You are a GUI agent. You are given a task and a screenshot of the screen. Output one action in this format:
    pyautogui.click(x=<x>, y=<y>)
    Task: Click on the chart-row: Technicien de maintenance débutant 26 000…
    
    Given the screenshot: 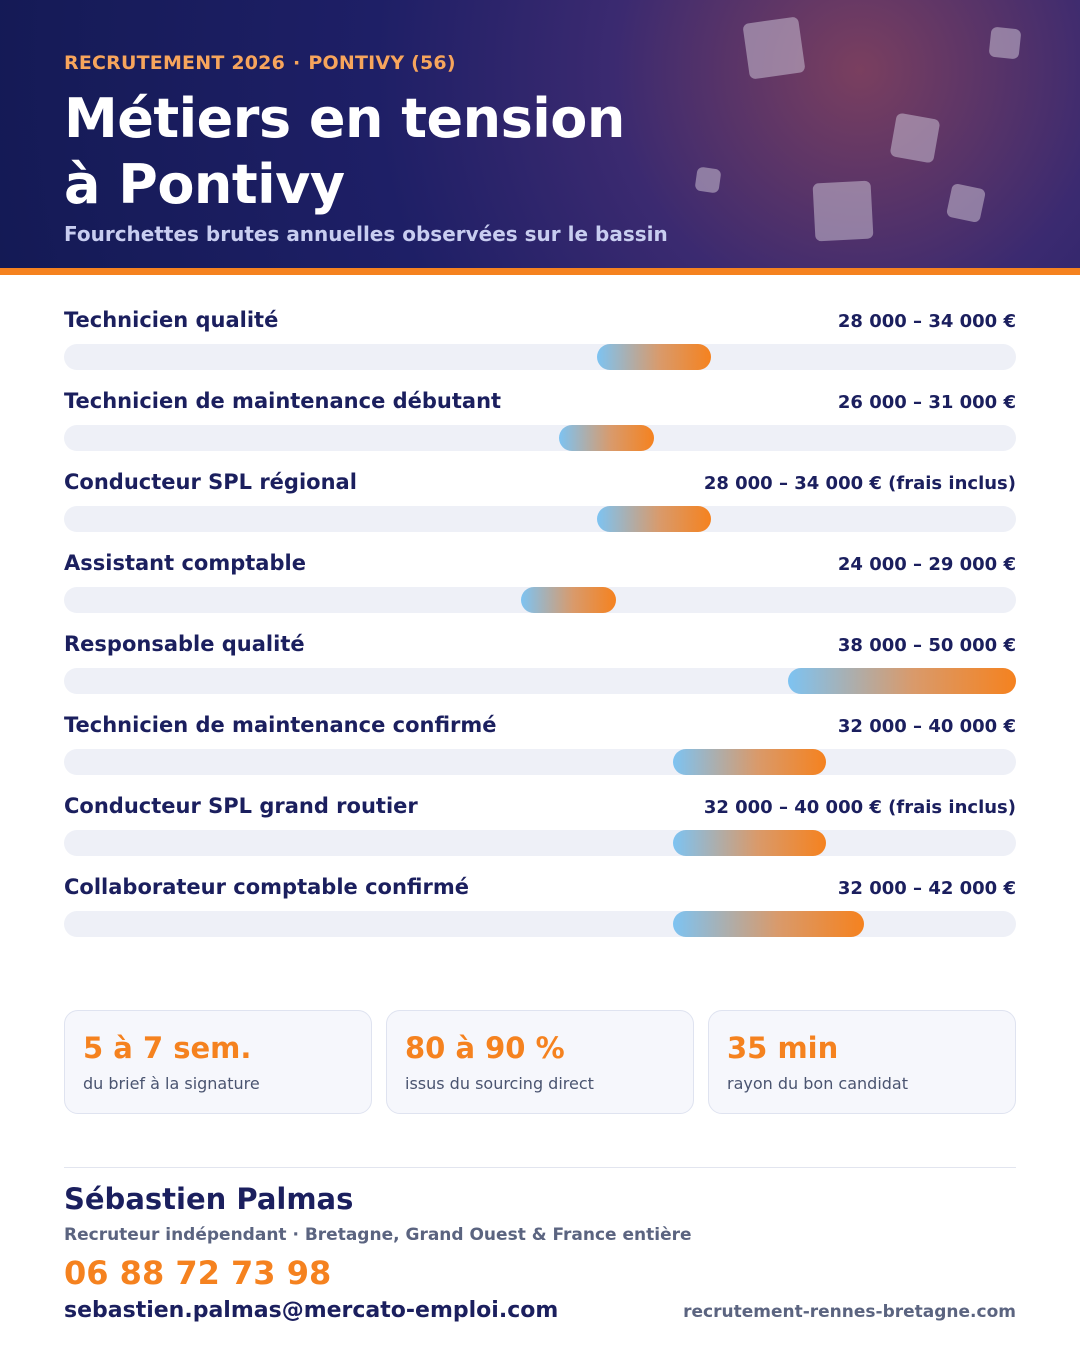 What is the action you would take?
    pyautogui.click(x=540, y=421)
    